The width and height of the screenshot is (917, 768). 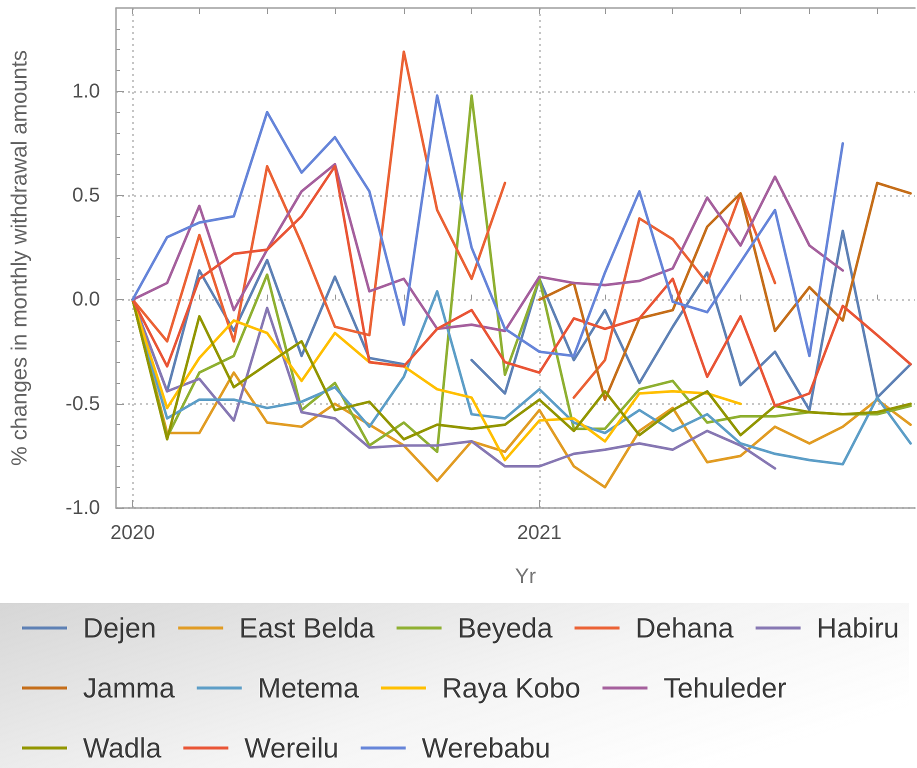 I want to click on y-tick-label: -1.0, so click(x=83, y=508).